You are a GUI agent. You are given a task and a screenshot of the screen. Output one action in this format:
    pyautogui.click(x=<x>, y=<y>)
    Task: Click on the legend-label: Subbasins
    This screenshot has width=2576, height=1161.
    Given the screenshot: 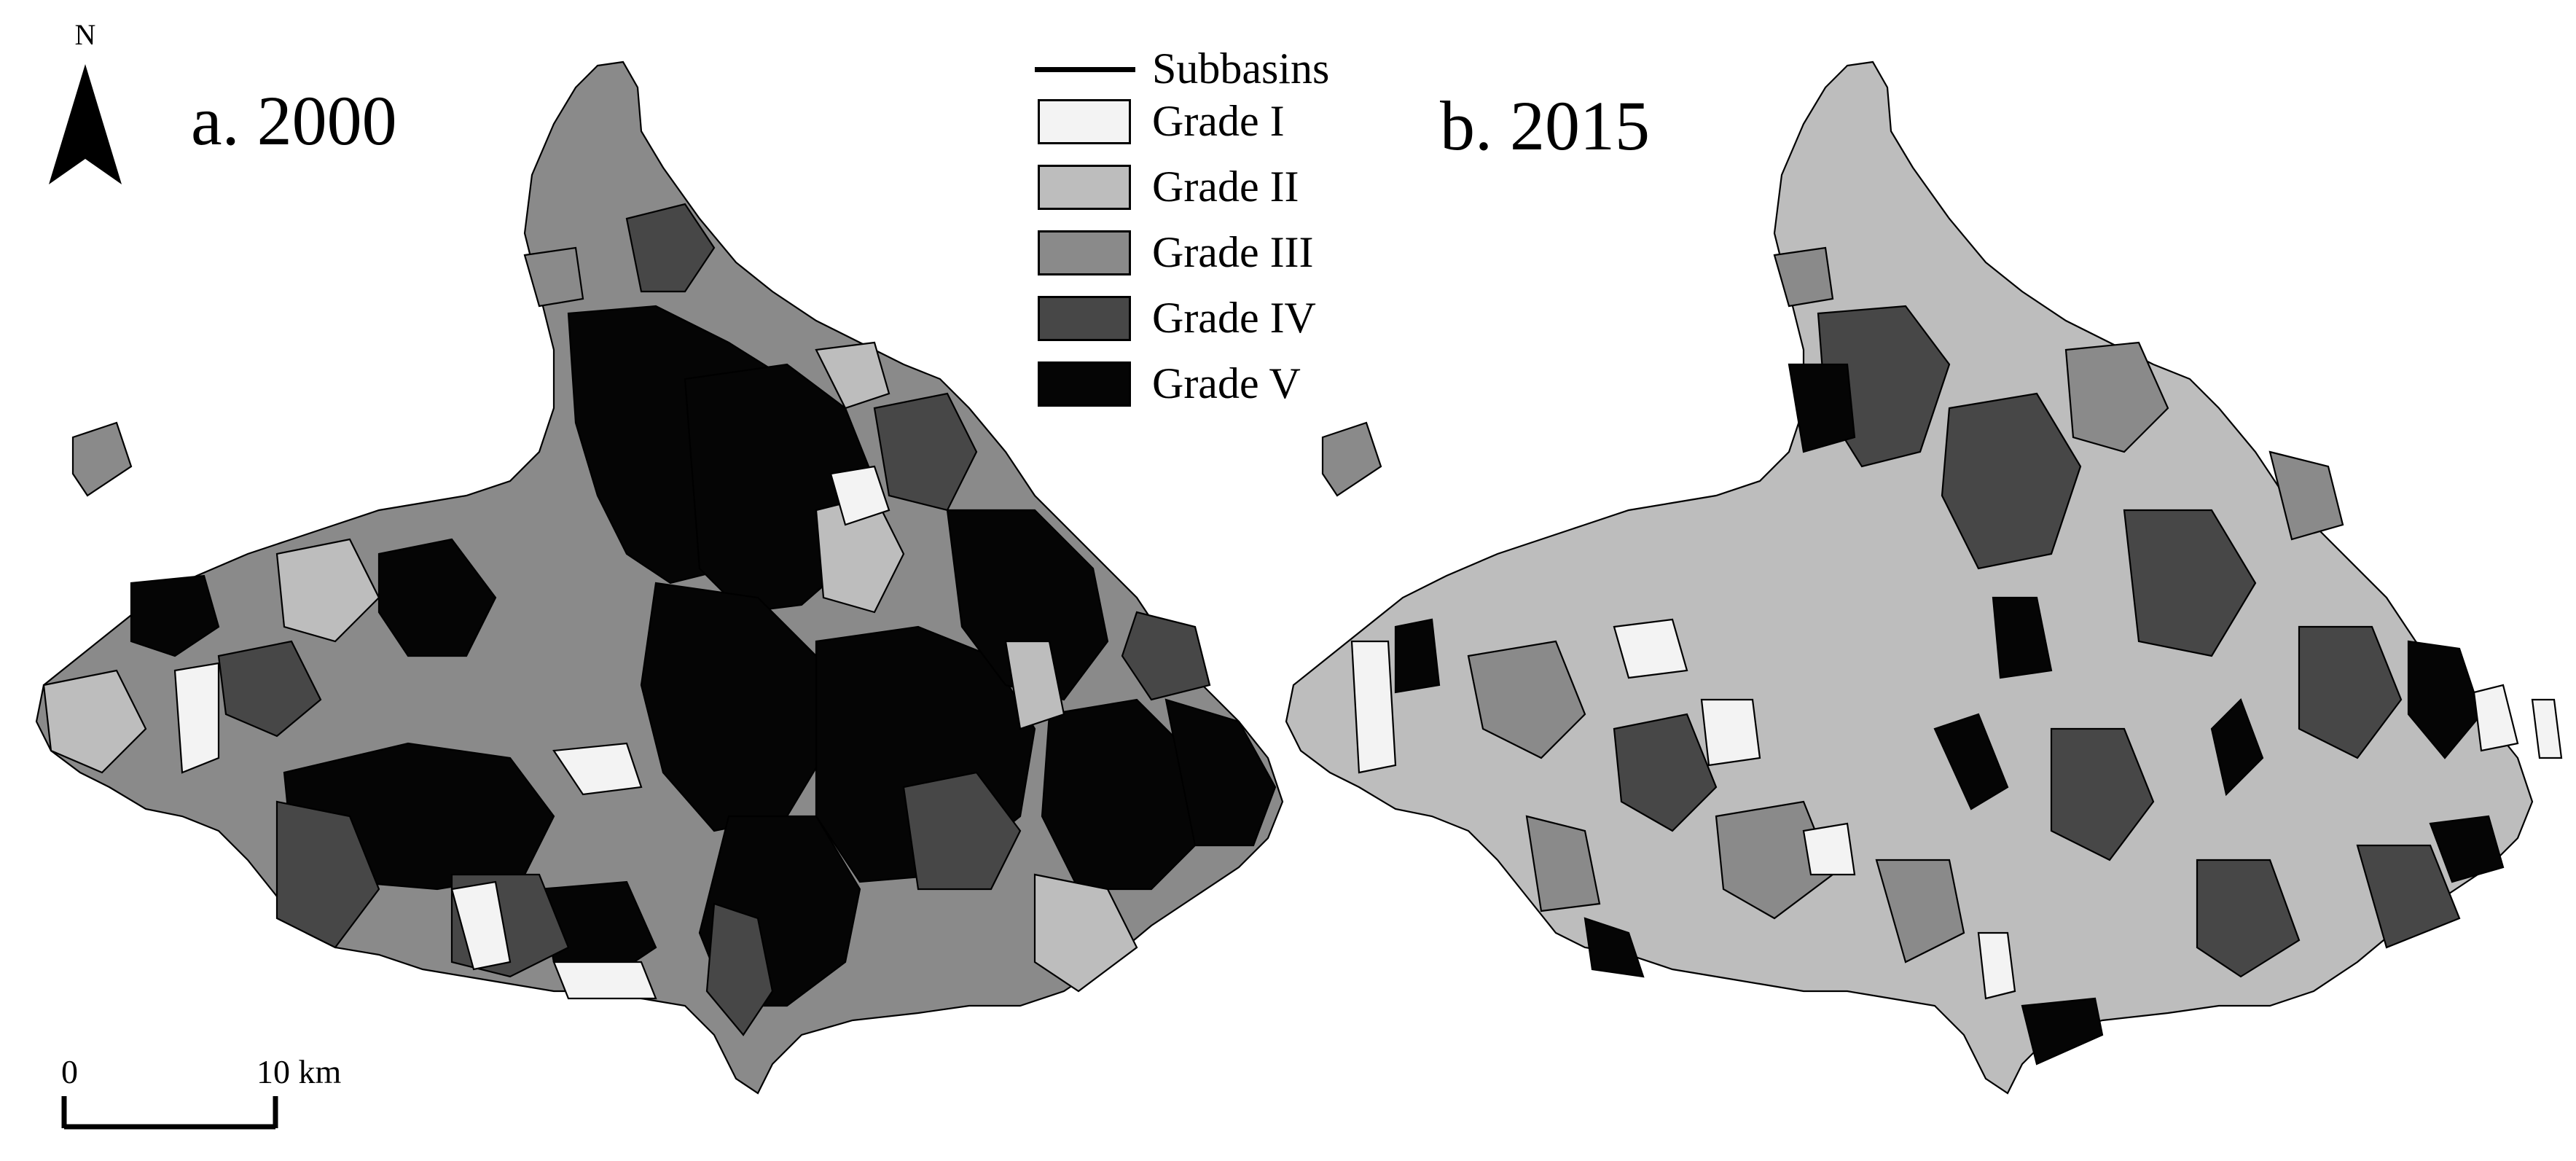 What is the action you would take?
    pyautogui.click(x=1241, y=68)
    